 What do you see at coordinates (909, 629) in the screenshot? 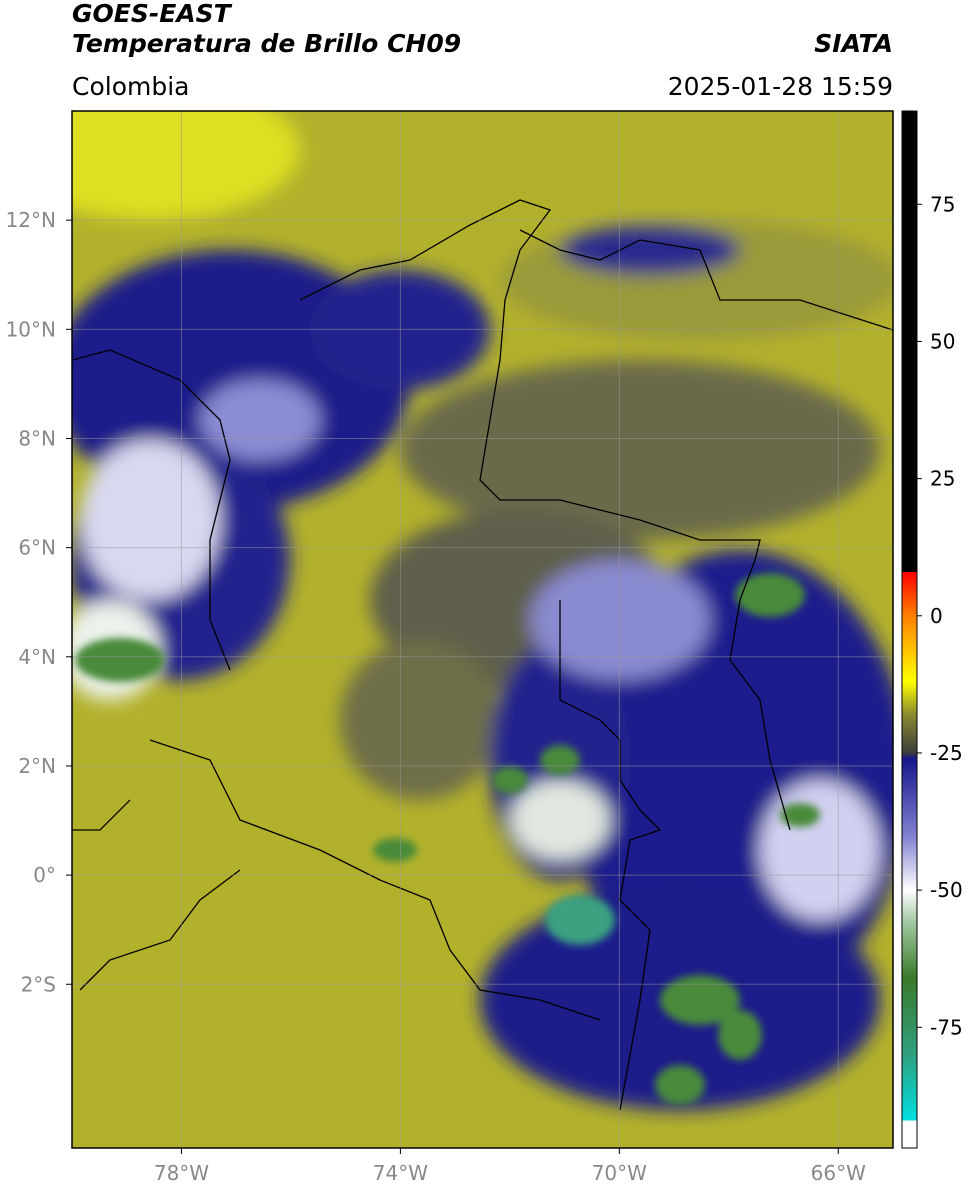
I see `colorbar` at bounding box center [909, 629].